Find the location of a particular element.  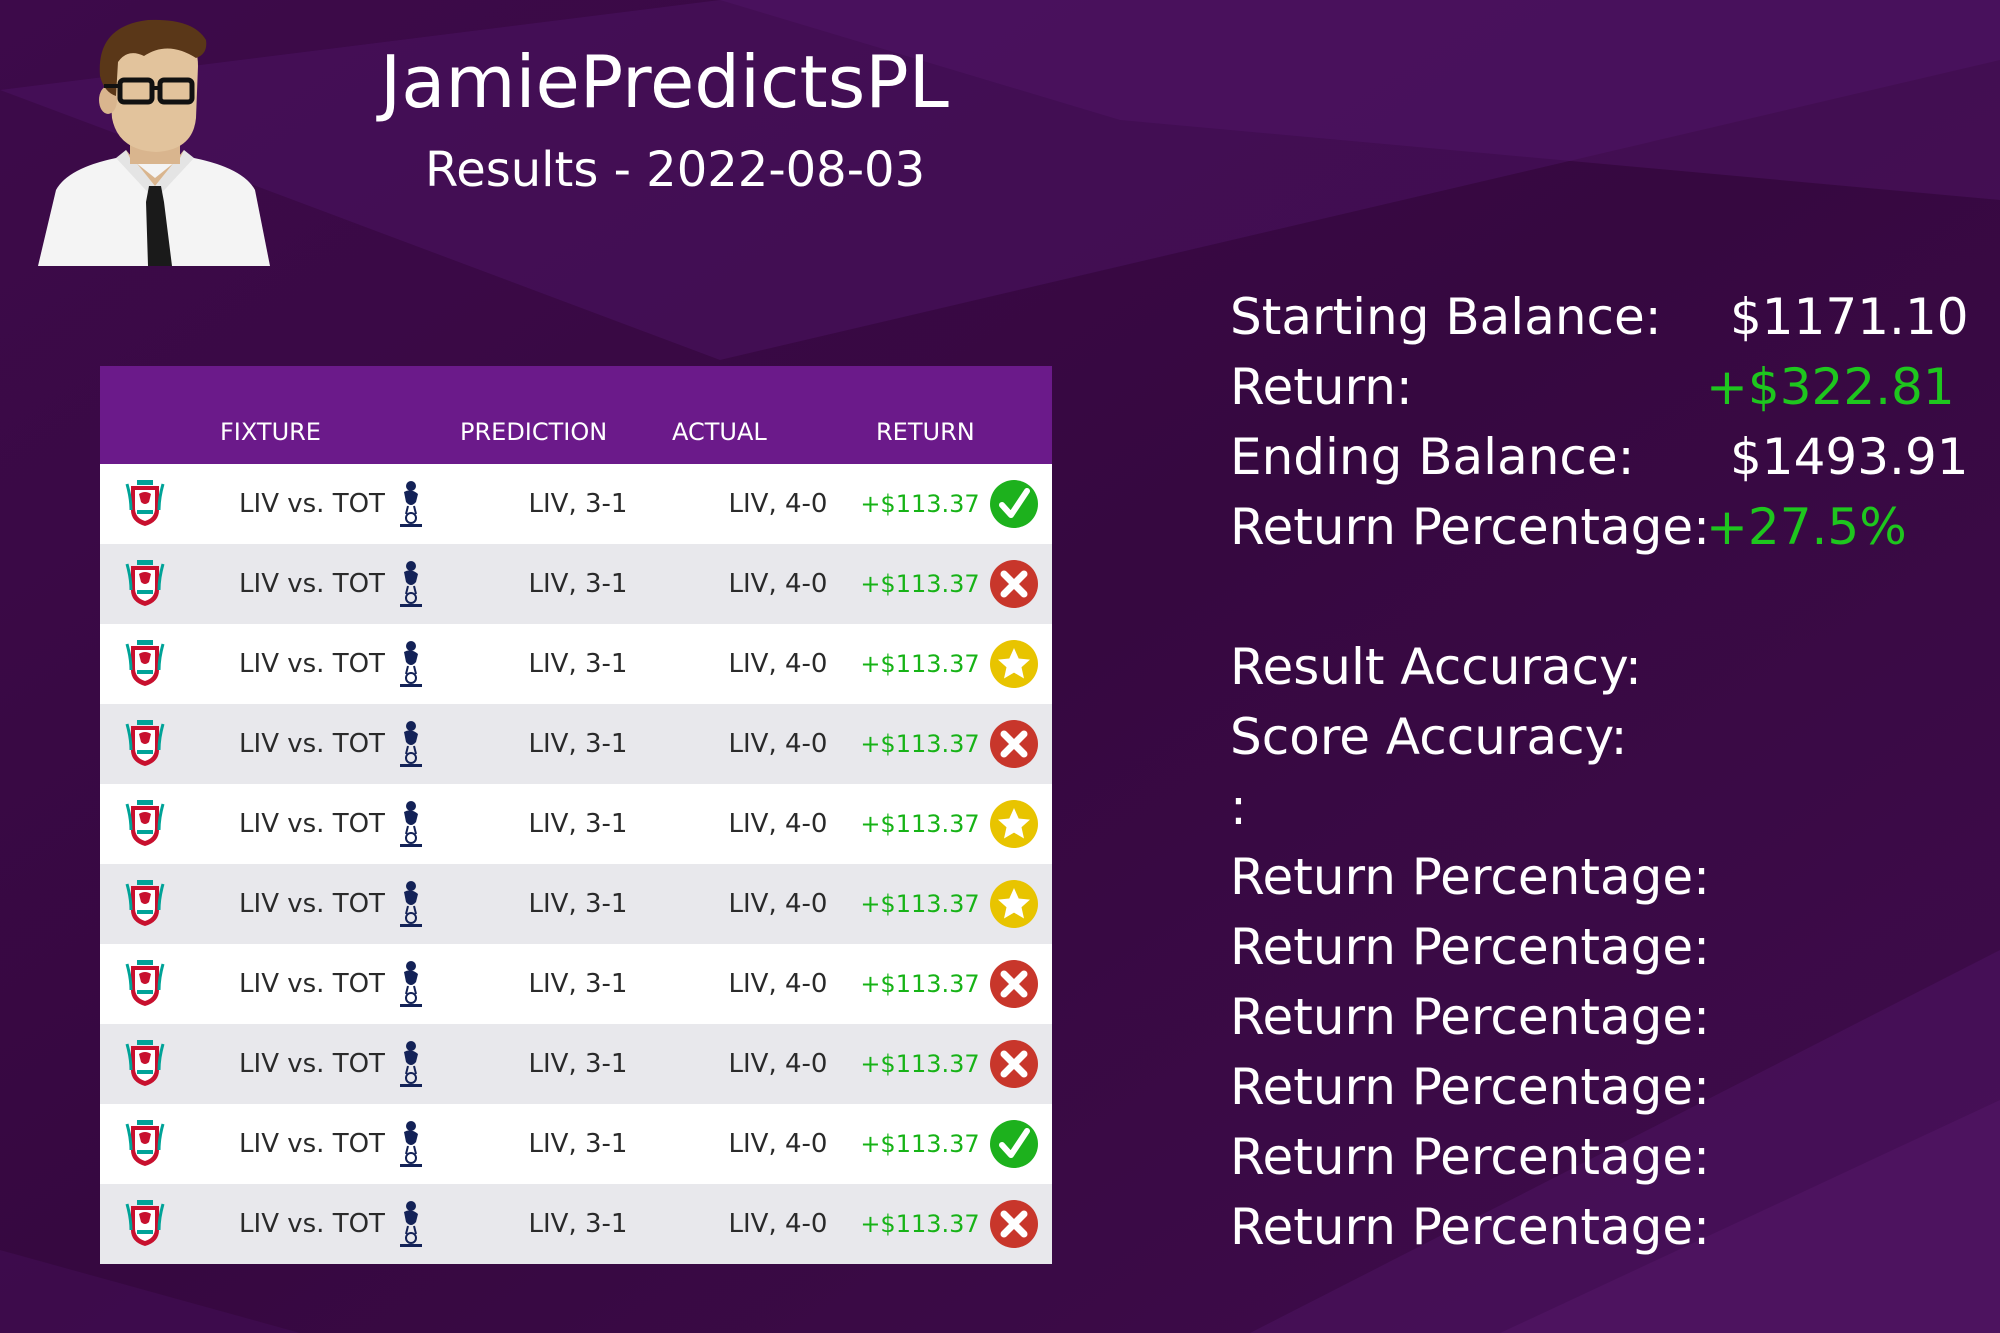

starting-balance-label: Starting Balance: is located at coordinates (1446, 317).